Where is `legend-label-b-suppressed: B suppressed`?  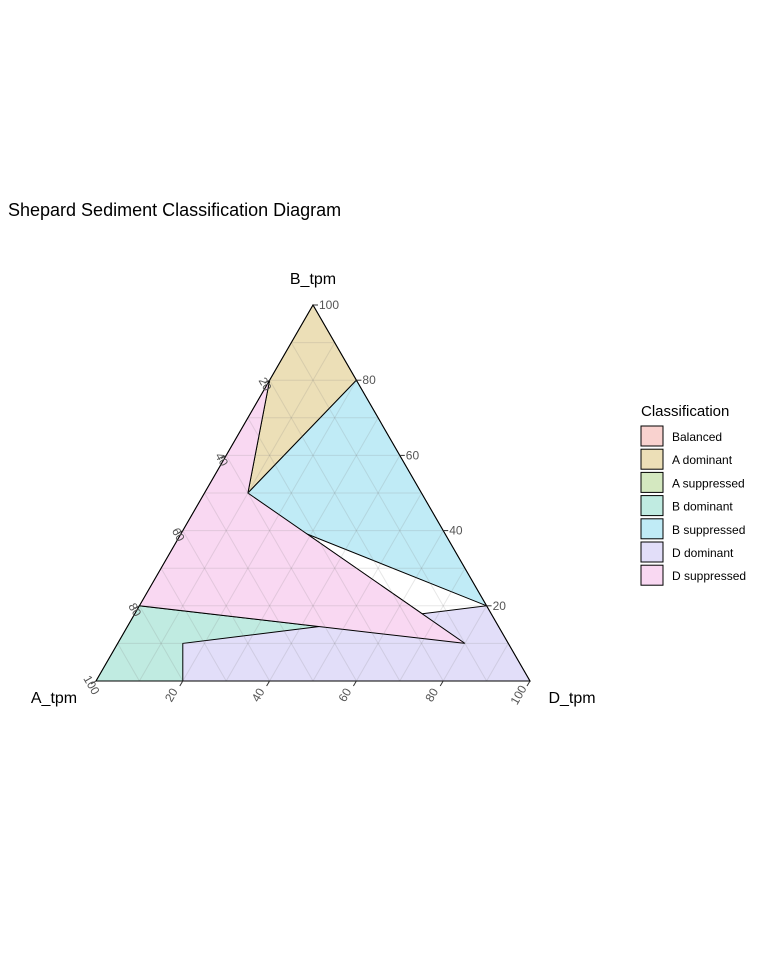
legend-label-b-suppressed: B suppressed is located at coordinates (708, 530).